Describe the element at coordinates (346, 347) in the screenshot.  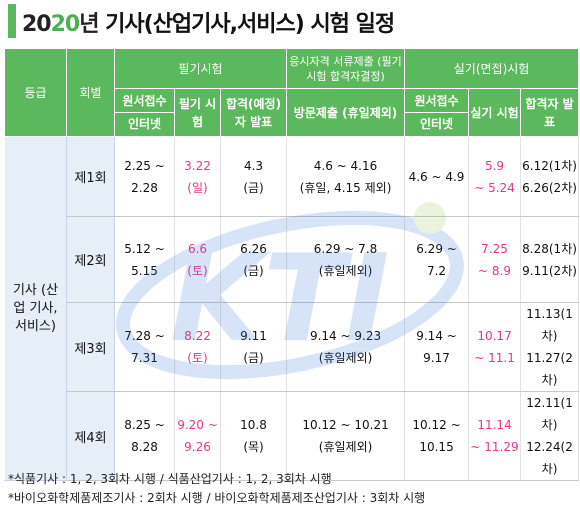
I see `doc-submit-date: 9.14 ~ 9.23 (휴일제외)` at that location.